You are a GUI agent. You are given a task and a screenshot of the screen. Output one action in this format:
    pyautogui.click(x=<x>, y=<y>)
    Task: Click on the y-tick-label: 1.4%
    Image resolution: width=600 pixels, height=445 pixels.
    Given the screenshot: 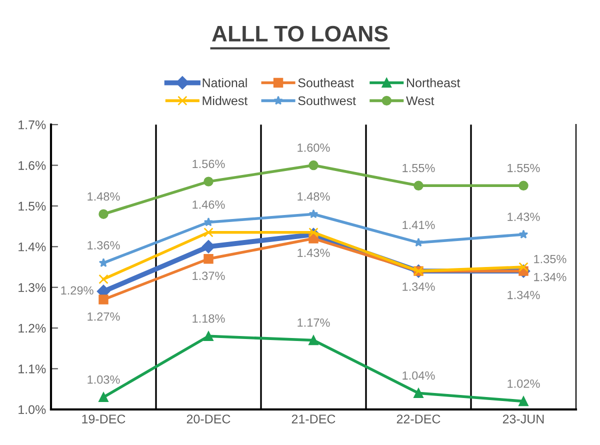 What is the action you would take?
    pyautogui.click(x=32, y=247)
    